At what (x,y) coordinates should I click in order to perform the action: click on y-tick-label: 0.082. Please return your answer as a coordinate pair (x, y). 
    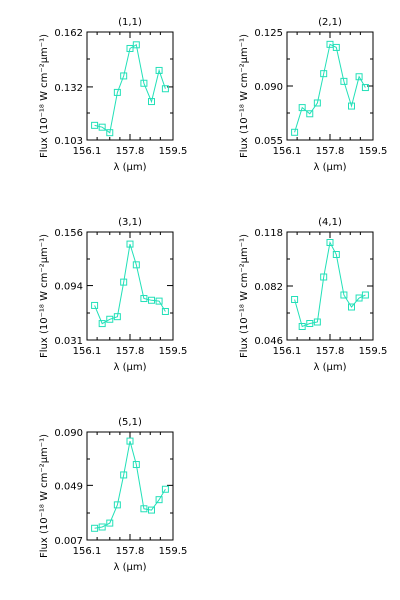
    Looking at the image, I should click on (268, 287).